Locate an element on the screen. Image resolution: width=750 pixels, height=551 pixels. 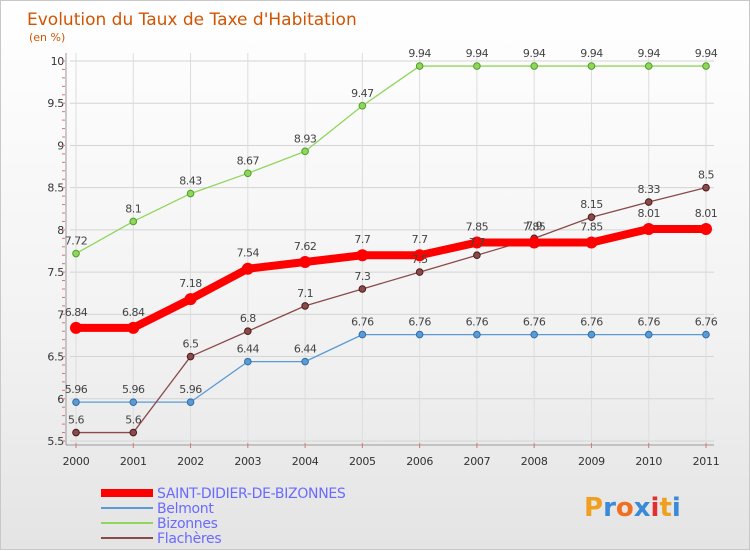
legend-label: Bizonnes is located at coordinates (187, 524).